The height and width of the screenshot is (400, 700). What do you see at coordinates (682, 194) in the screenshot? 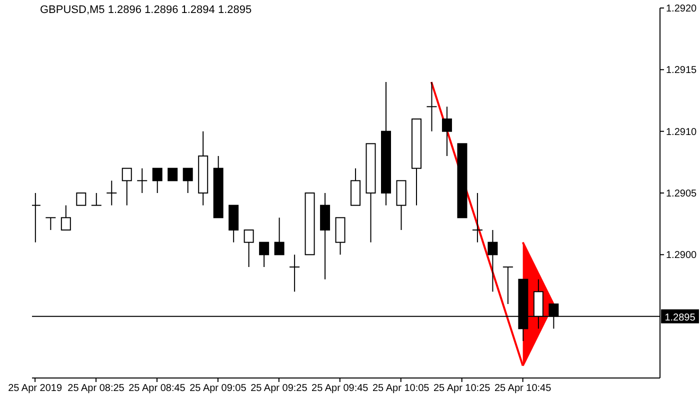
I see `y-tick-label: 1.2905` at bounding box center [682, 194].